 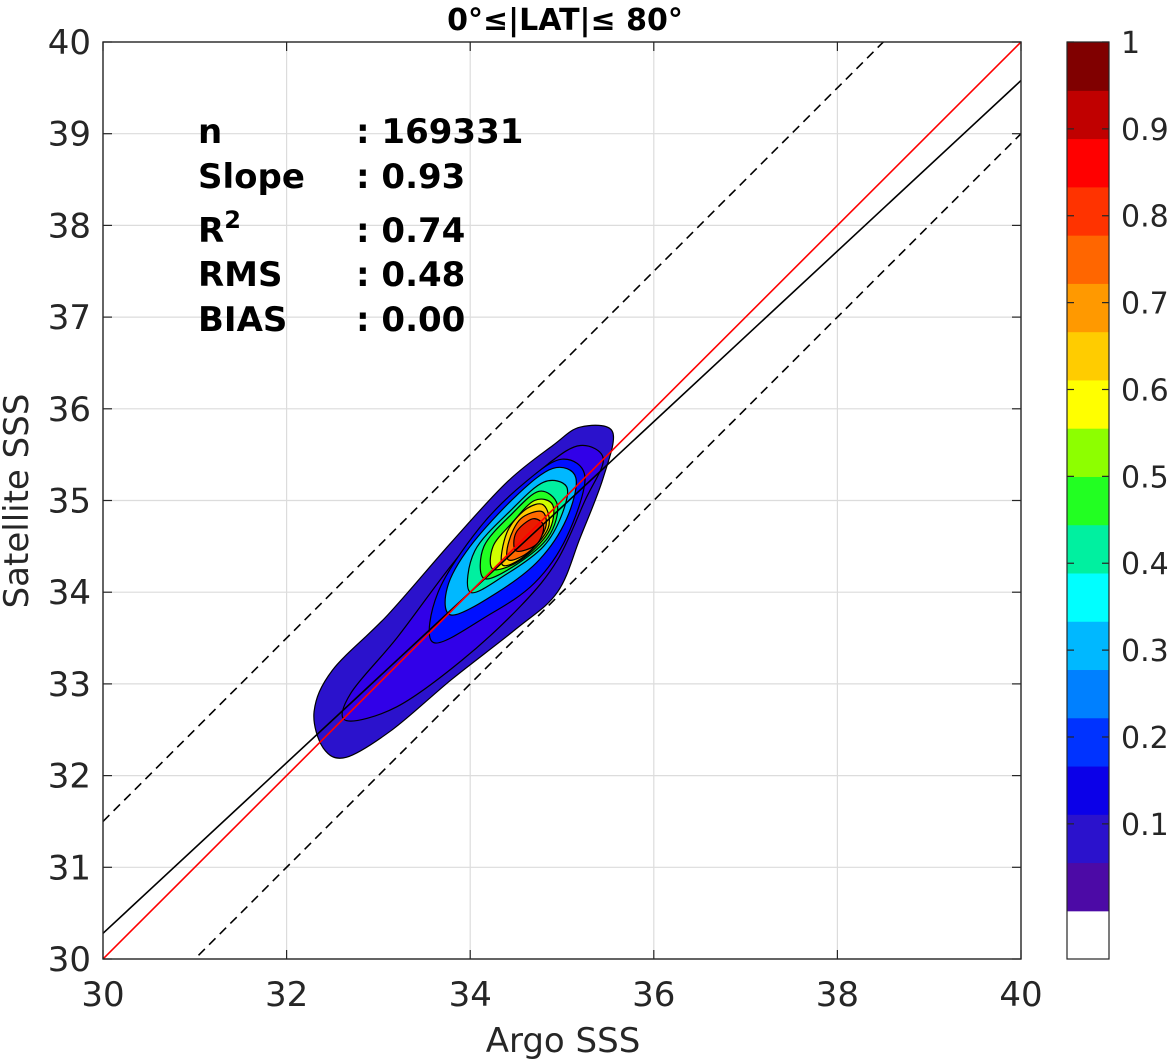 I want to click on colorbar-tick-label: 0.7, so click(x=1145, y=304).